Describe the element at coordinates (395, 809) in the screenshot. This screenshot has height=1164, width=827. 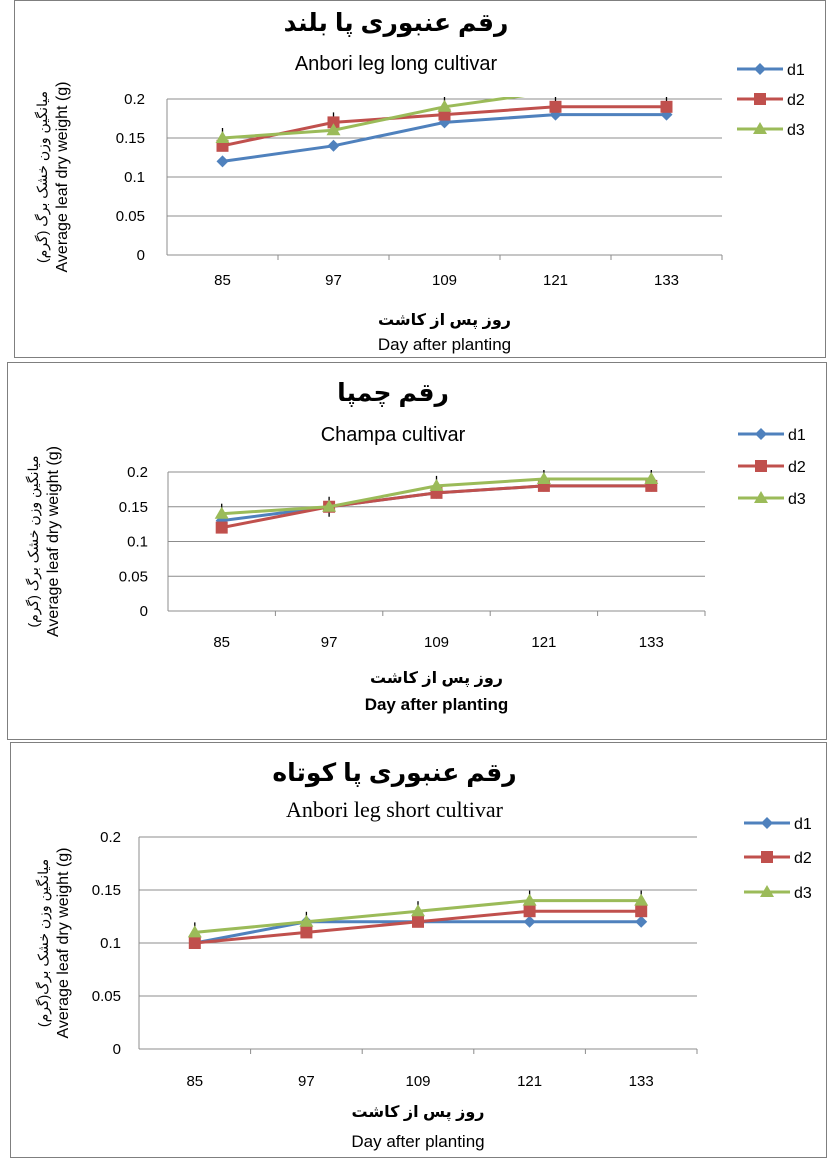
I see `chart-subtitle: Anbori leg short cultivar` at that location.